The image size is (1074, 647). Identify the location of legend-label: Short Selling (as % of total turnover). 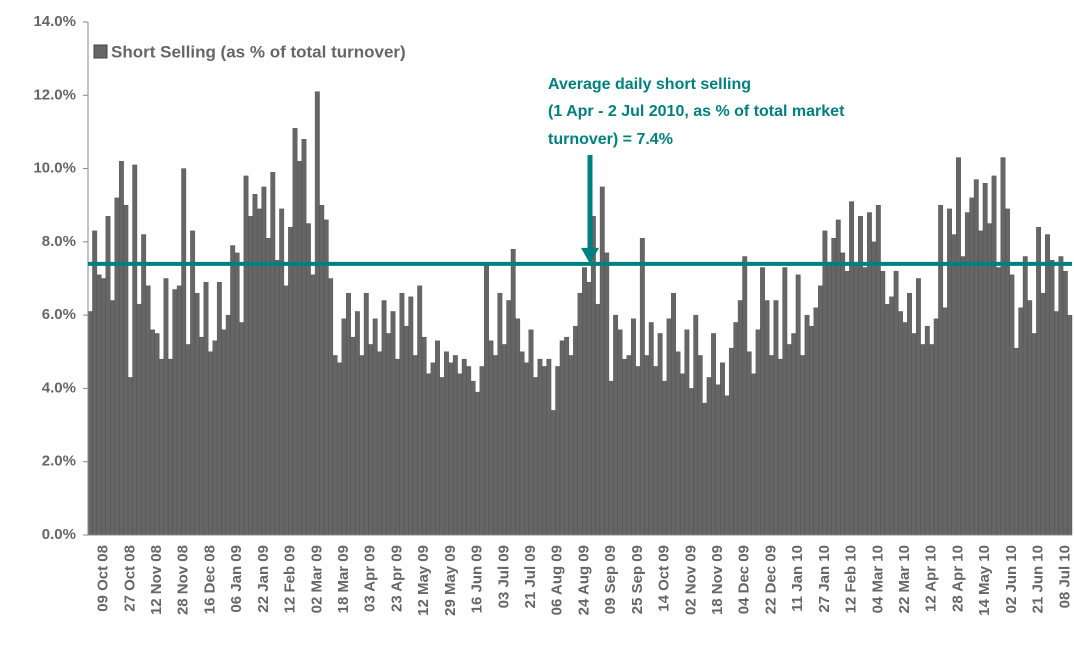
(258, 51).